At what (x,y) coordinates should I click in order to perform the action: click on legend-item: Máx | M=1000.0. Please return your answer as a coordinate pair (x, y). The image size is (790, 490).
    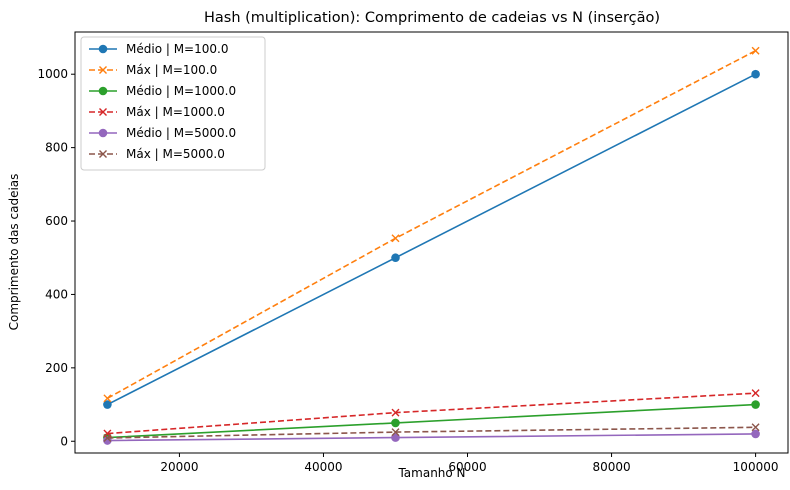
    Looking at the image, I should click on (157, 112).